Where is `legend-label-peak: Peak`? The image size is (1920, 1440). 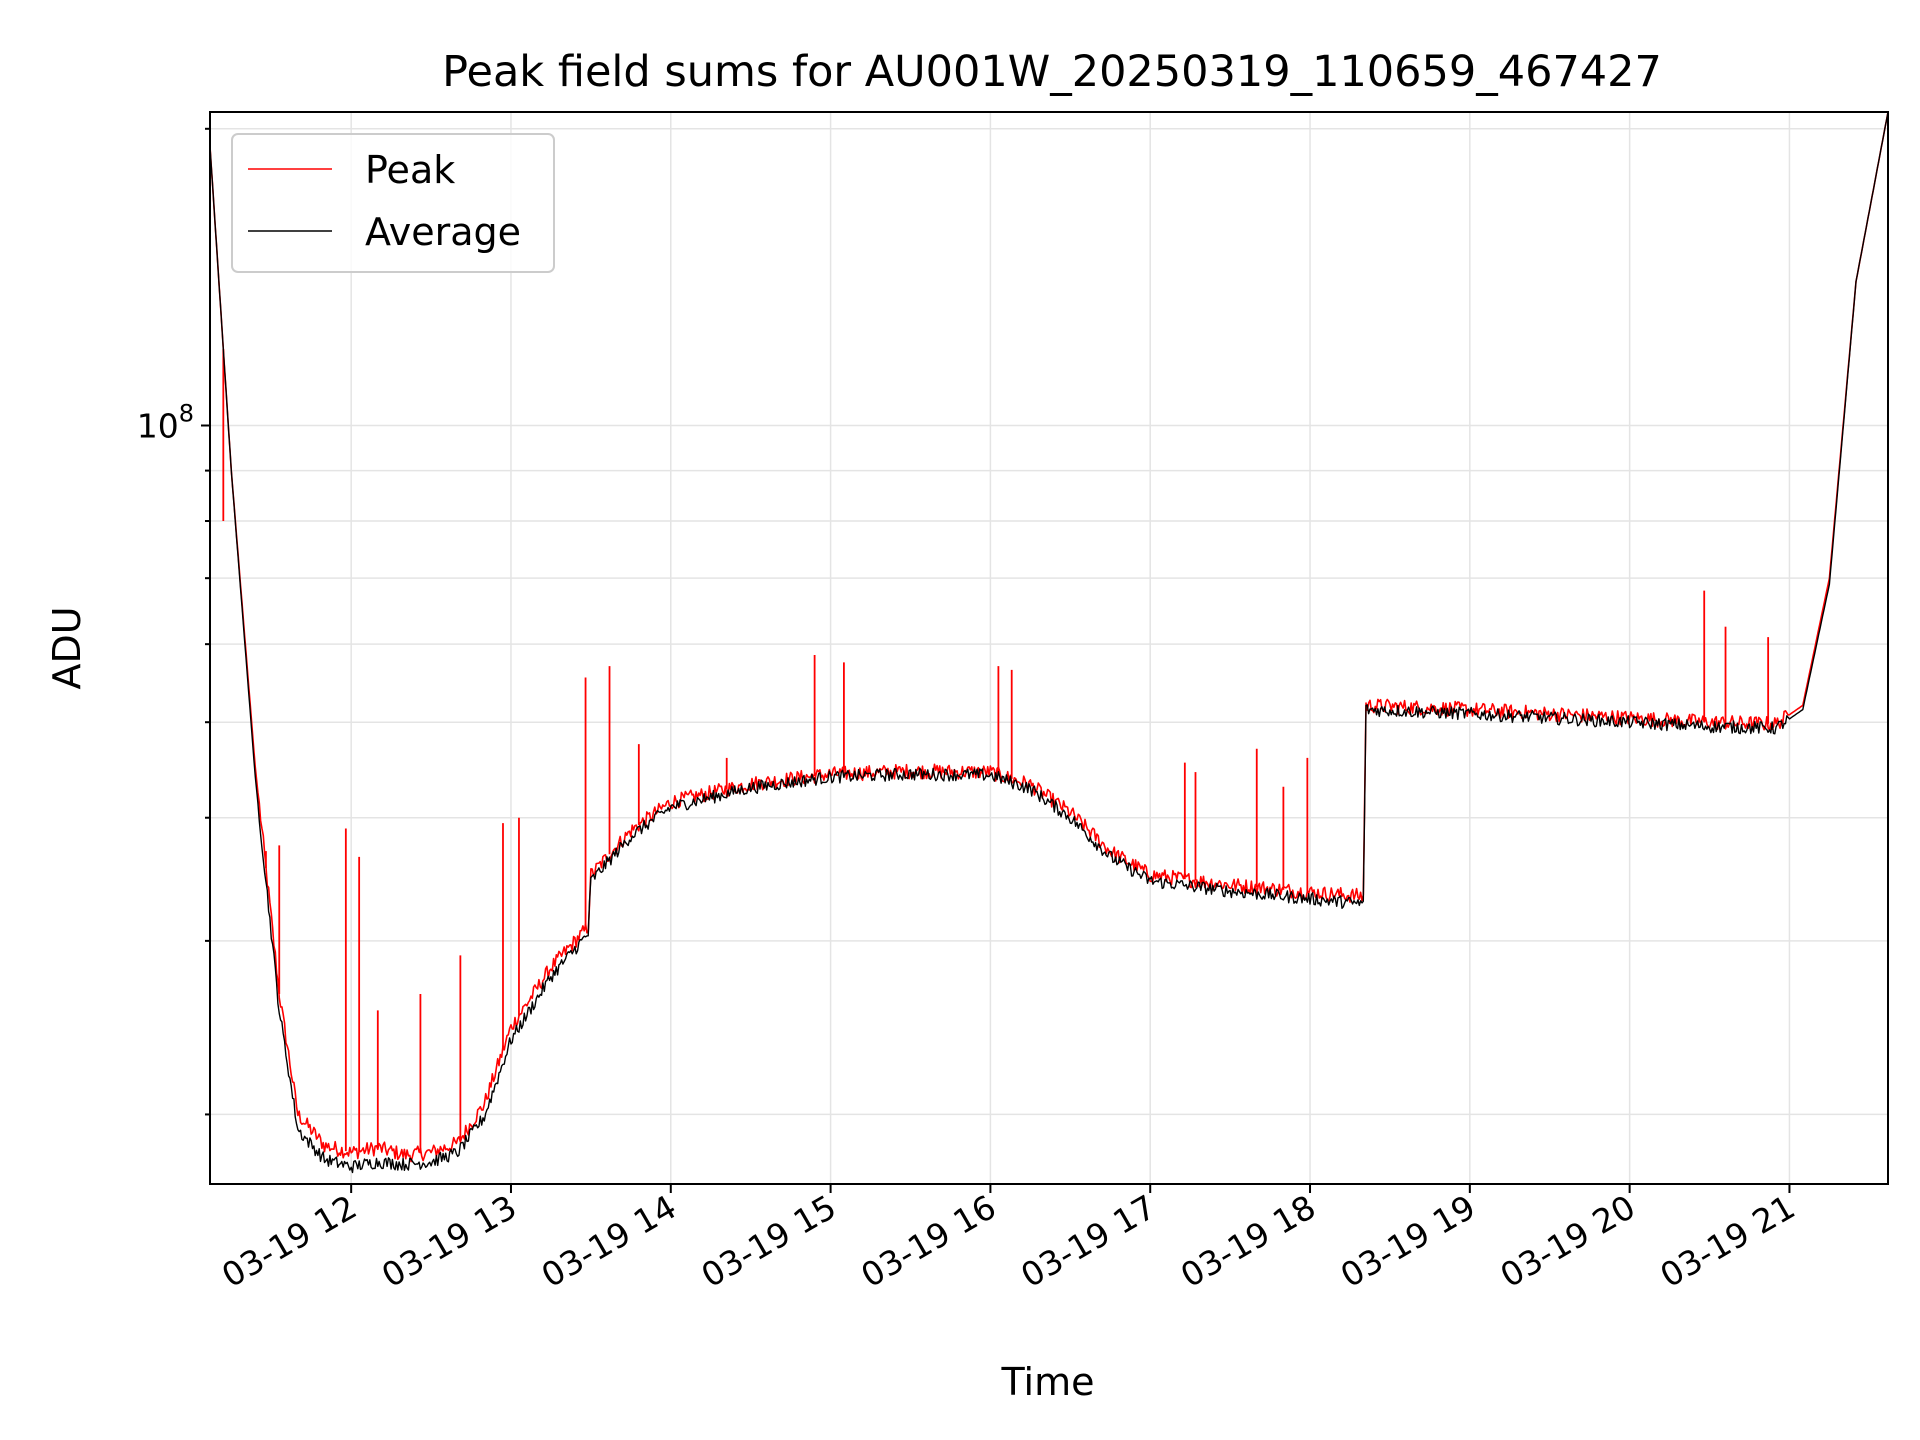
legend-label-peak: Peak is located at coordinates (410, 170).